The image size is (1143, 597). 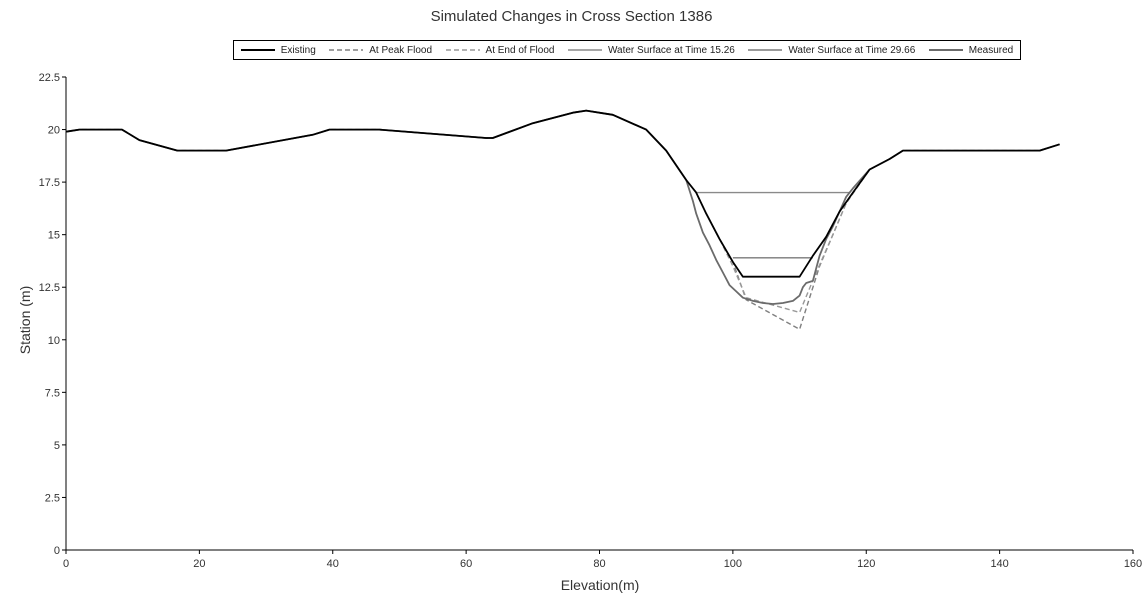 What do you see at coordinates (199, 564) in the screenshot?
I see `x-tick-label: 20` at bounding box center [199, 564].